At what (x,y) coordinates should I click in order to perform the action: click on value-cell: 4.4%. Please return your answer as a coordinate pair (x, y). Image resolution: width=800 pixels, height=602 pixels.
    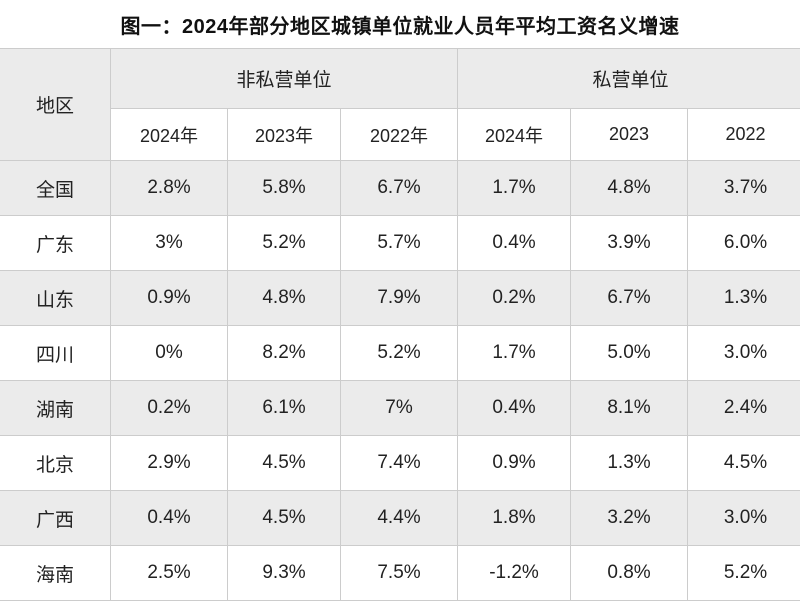
    Looking at the image, I should click on (399, 518).